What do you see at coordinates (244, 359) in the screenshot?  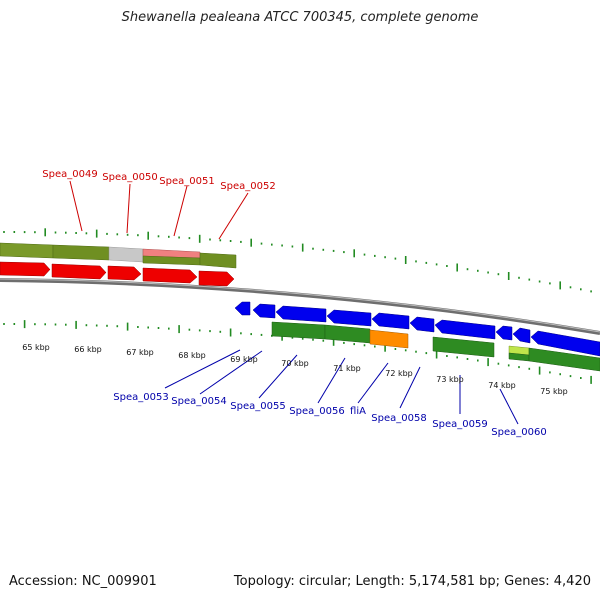 I see `kbp-label: 69 kbp` at bounding box center [244, 359].